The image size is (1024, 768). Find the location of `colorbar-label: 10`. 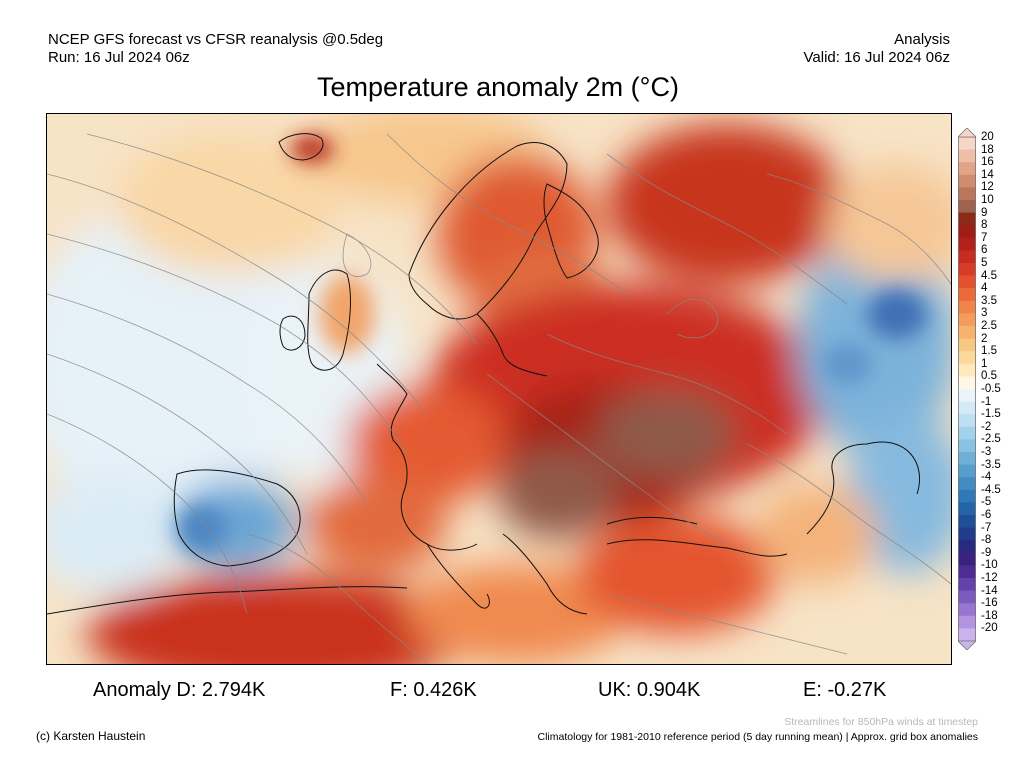

colorbar-label: 10 is located at coordinates (987, 200).